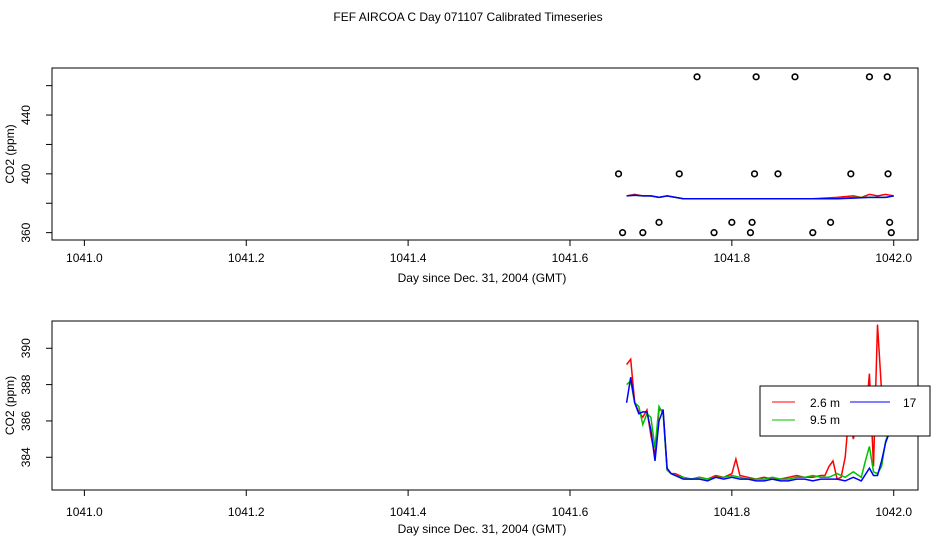 The width and height of the screenshot is (936, 540). Describe the element at coordinates (246, 512) in the screenshot. I see `plot2-x-tick-label: 1041.2` at that location.